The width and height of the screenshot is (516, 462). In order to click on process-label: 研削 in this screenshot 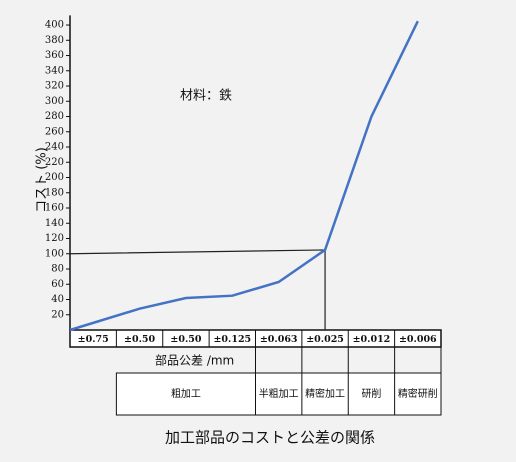, I will do `click(371, 393)`.